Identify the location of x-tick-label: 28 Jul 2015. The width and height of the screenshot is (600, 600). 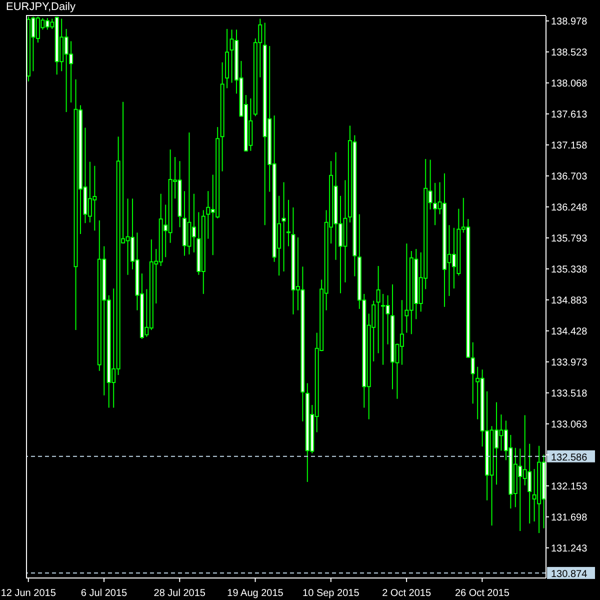
(180, 593).